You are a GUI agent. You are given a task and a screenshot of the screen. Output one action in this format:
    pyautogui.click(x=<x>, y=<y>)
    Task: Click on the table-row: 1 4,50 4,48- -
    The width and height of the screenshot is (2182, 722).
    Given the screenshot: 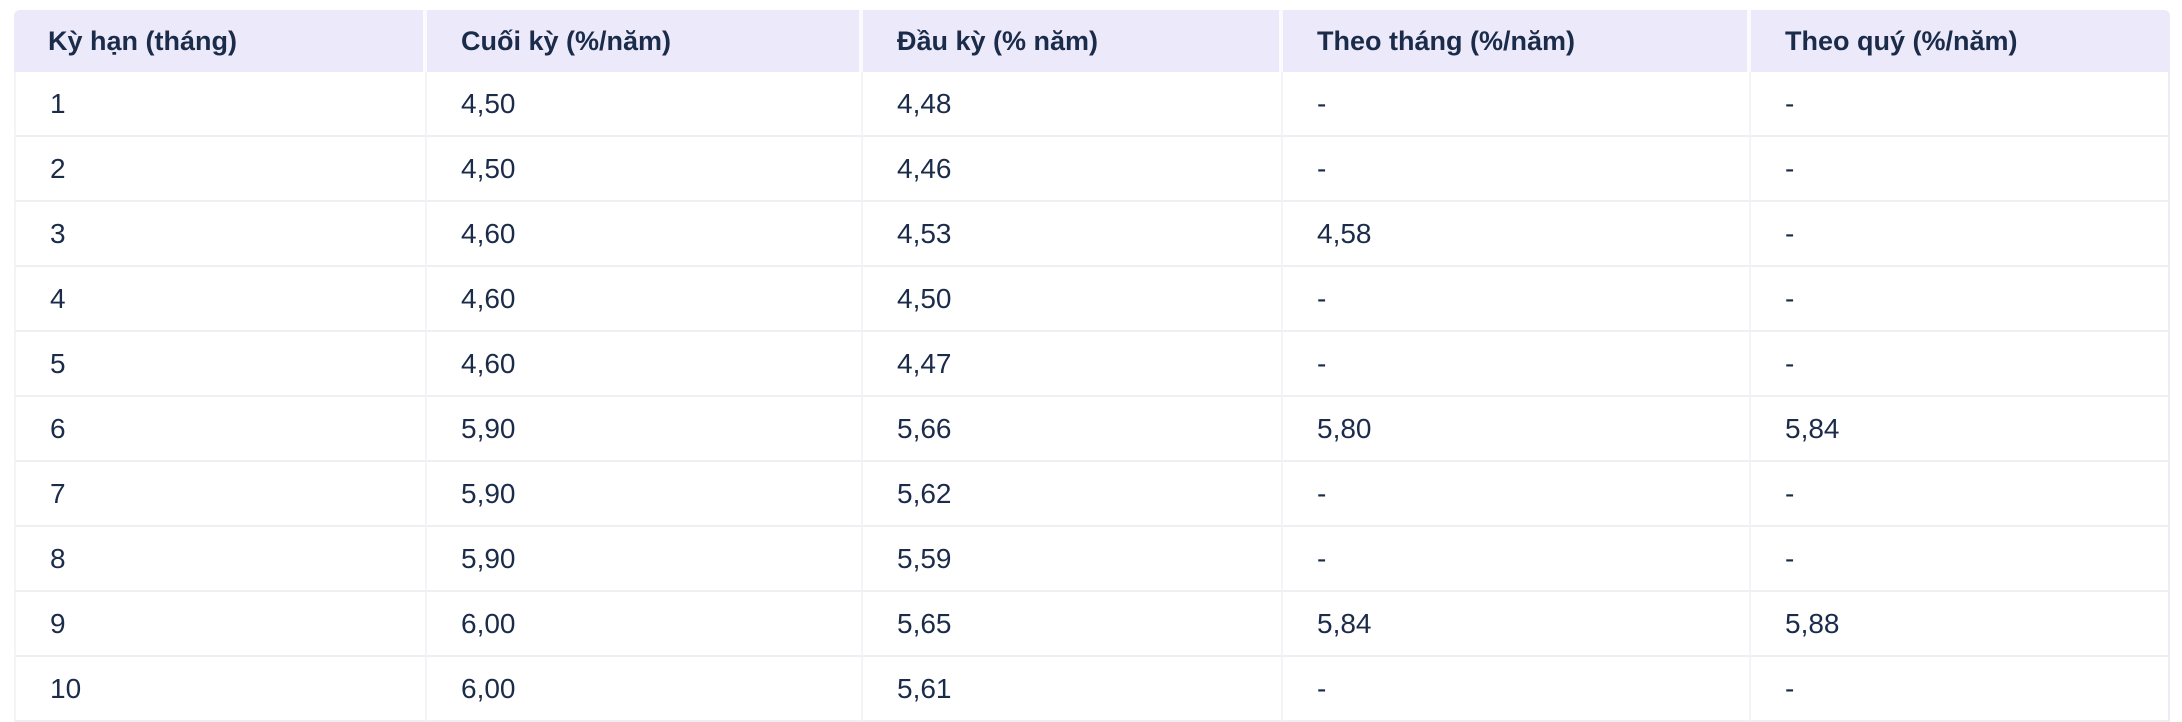 What is the action you would take?
    pyautogui.click(x=1092, y=104)
    